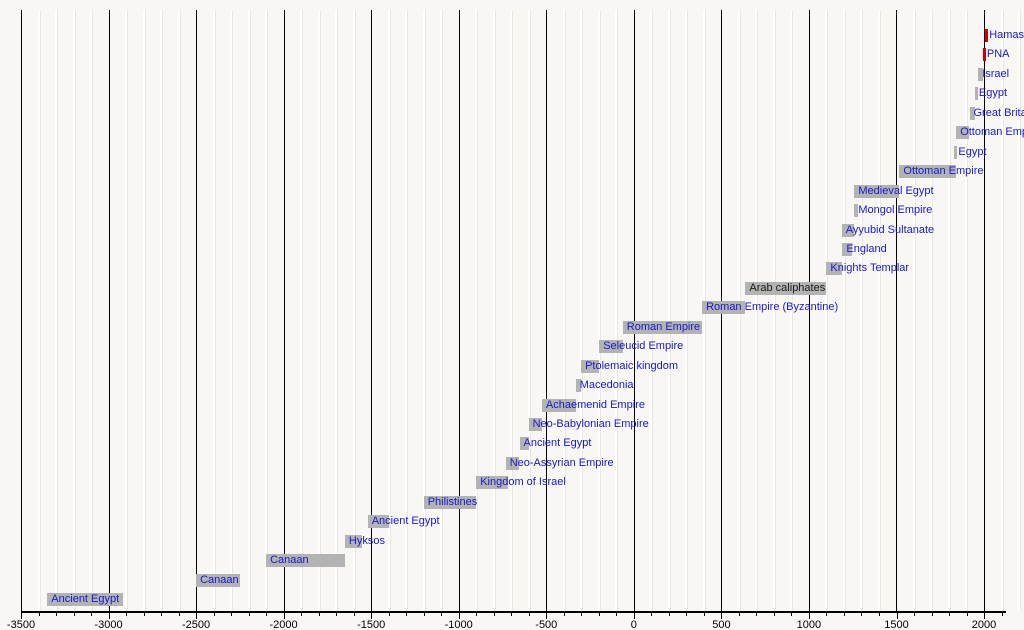  What do you see at coordinates (890, 230) in the screenshot?
I see `bar-label: Ayyubid Sultanate` at bounding box center [890, 230].